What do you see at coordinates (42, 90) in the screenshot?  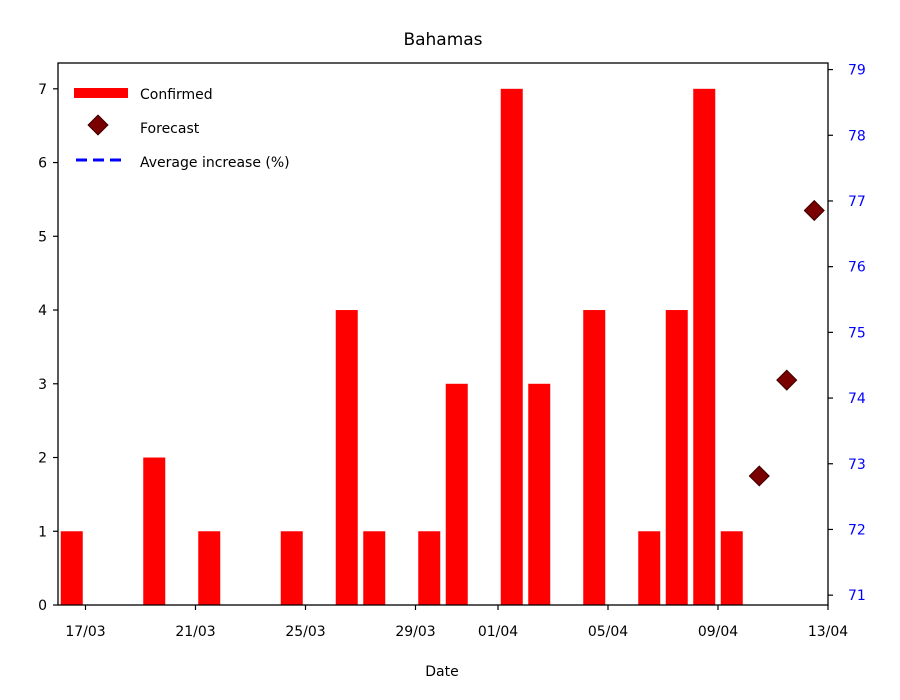 I see `y-tick-label: 7` at bounding box center [42, 90].